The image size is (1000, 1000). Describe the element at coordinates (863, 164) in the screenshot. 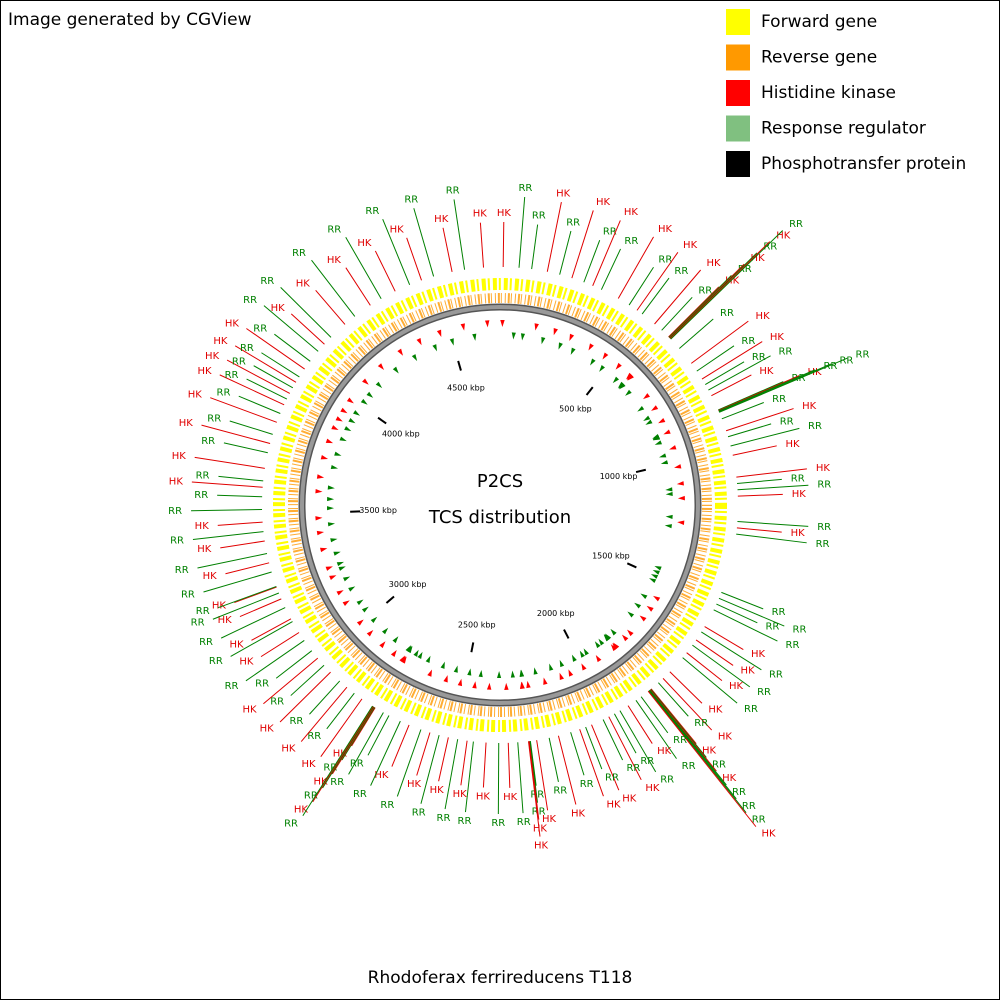

I see `legend-label: Phosphotransfer protein` at that location.